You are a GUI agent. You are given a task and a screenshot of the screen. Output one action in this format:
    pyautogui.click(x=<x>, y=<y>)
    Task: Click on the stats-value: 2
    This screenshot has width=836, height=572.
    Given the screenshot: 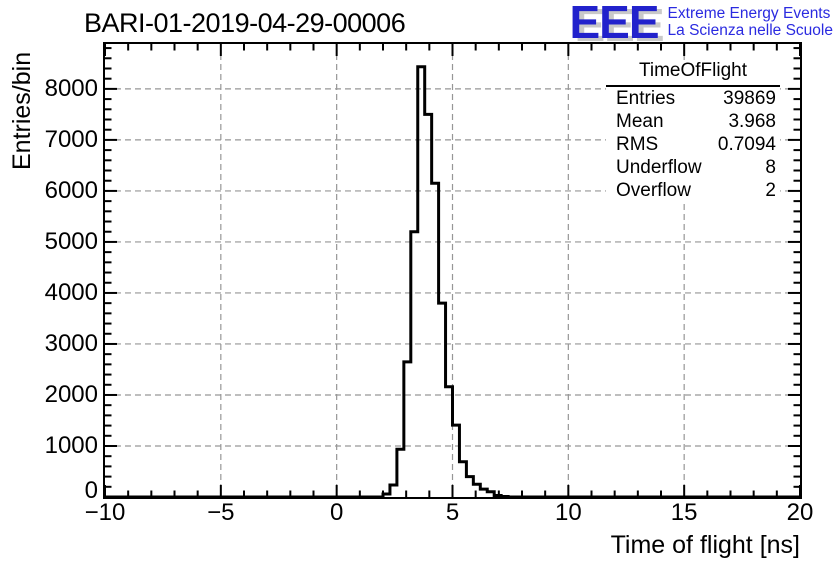 What is the action you would take?
    pyautogui.click(x=770, y=190)
    